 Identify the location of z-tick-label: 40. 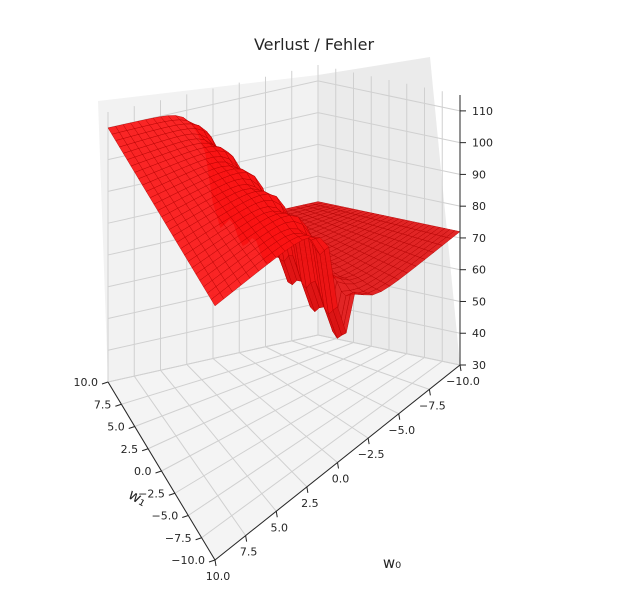
(479, 333).